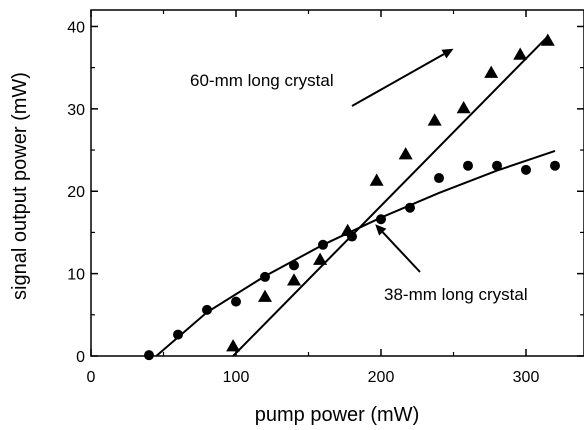 This screenshot has width=584, height=430. I want to click on annotation-60mm-arrowhead, so click(447, 53).